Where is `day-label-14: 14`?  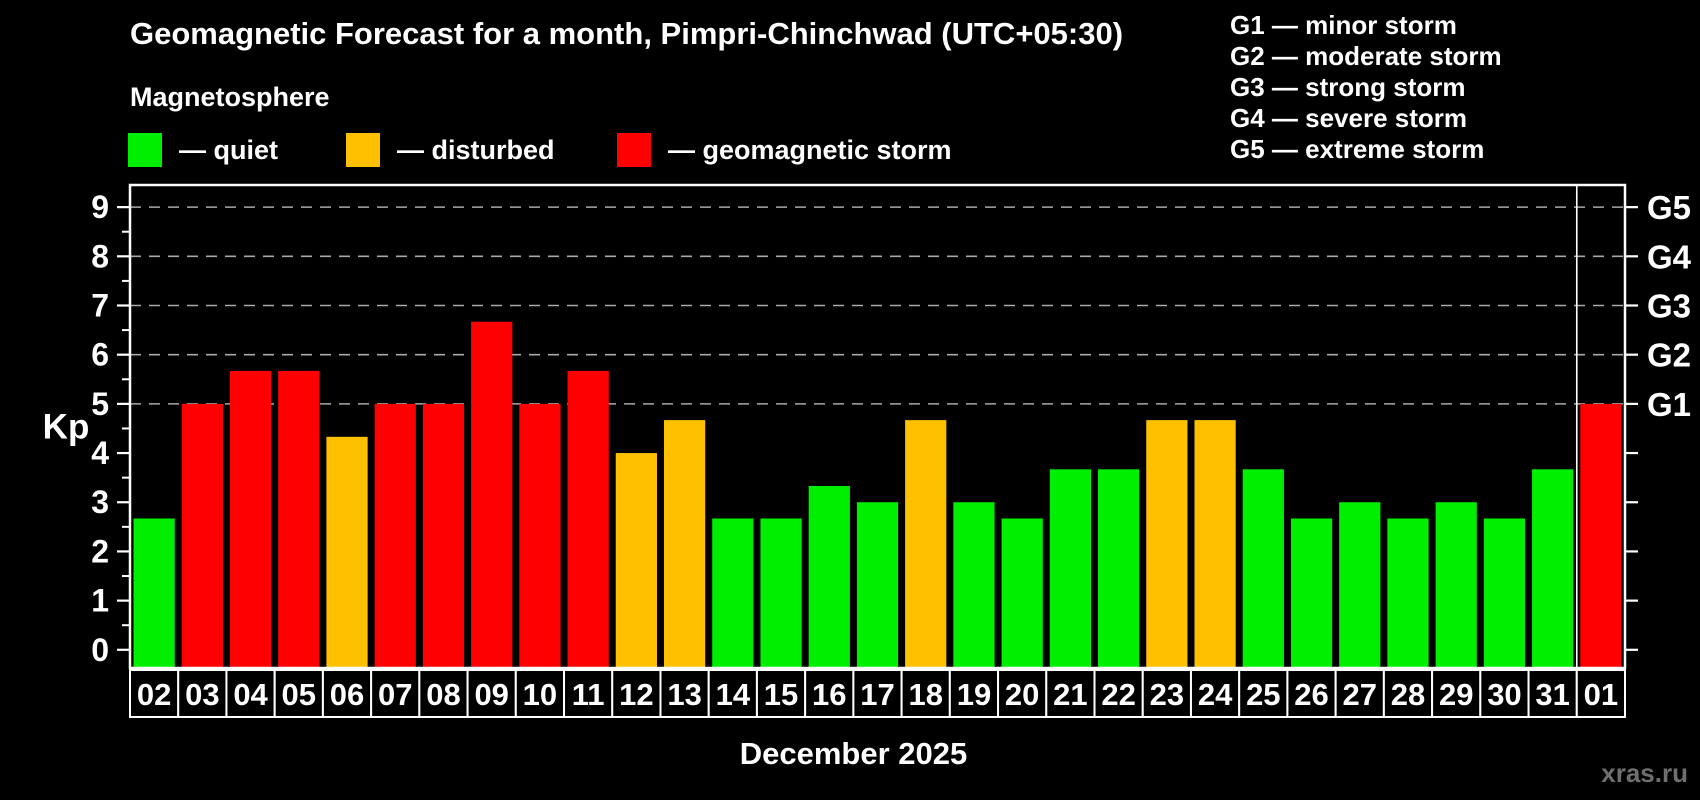
day-label-14: 14 is located at coordinates (733, 694).